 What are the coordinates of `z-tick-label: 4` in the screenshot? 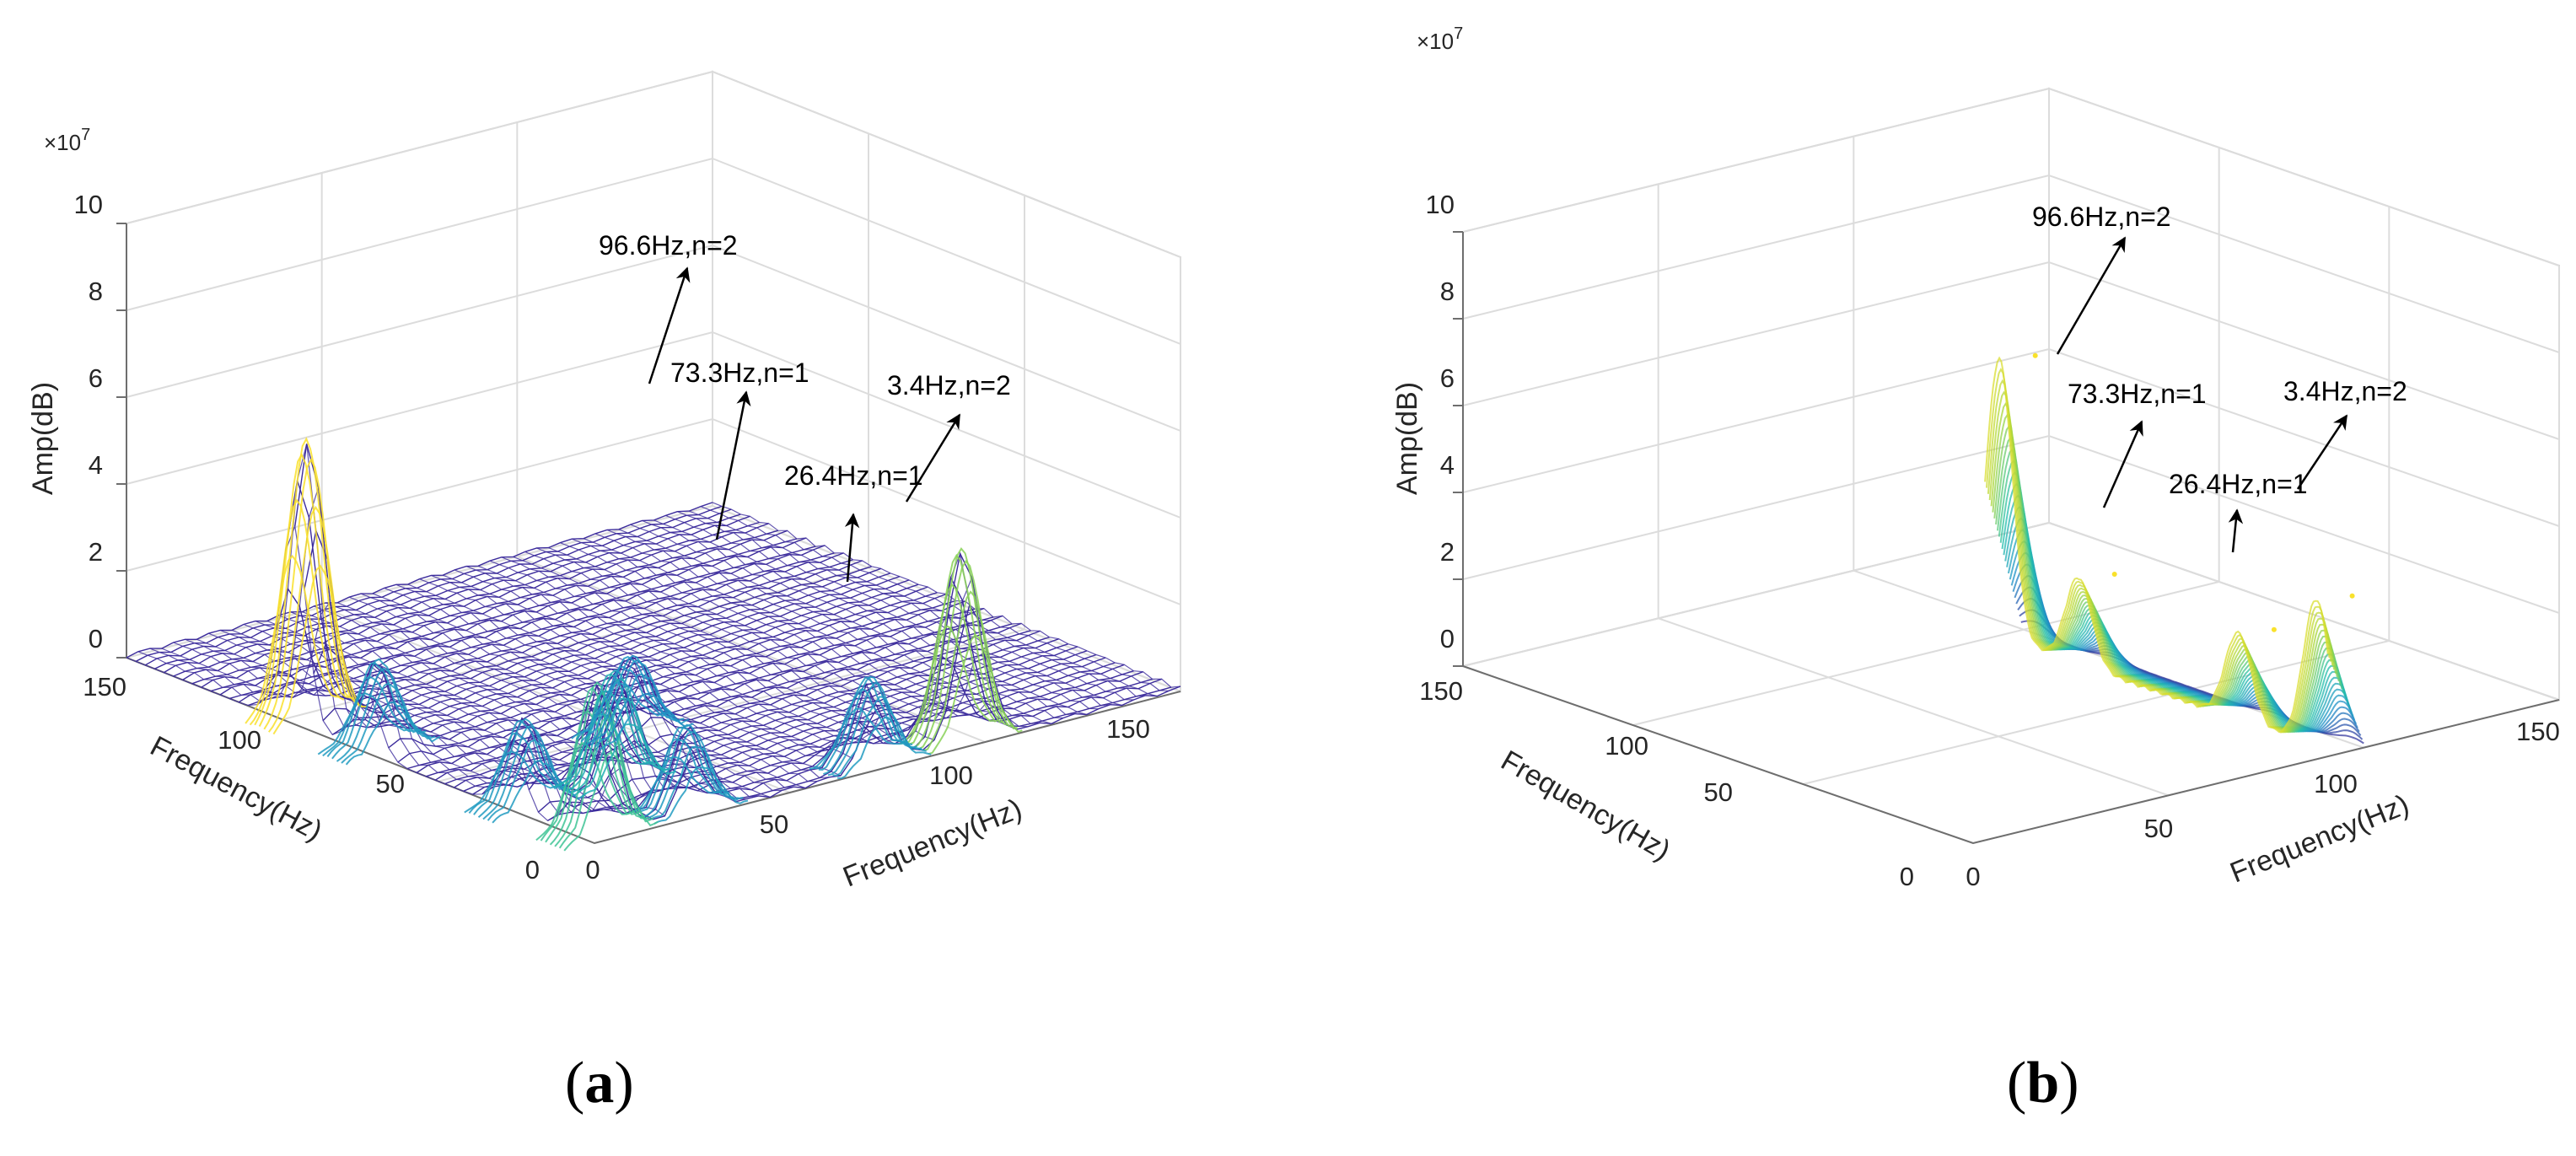 It's located at (1447, 465).